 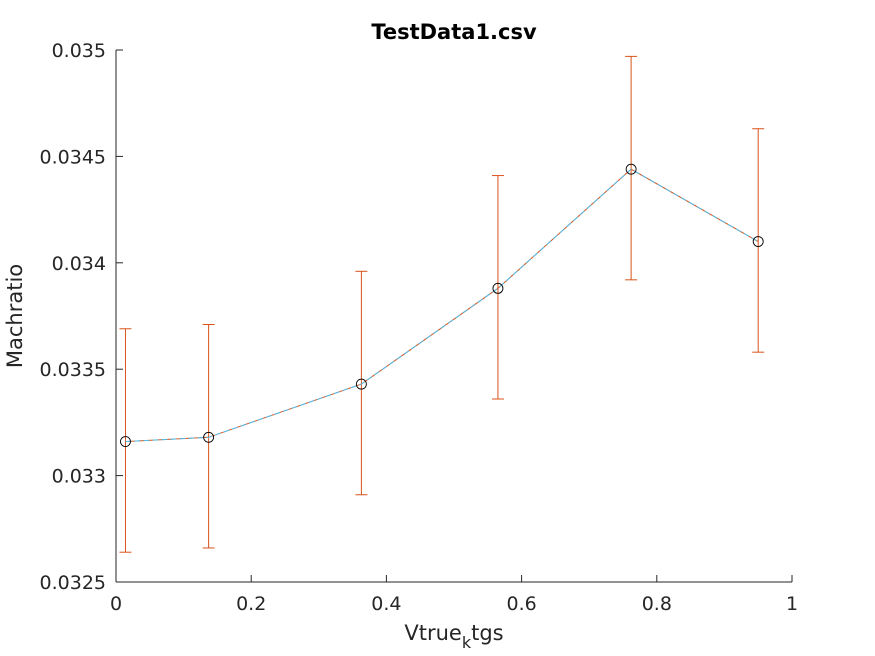 I want to click on x-ticks: 0 0.2 0.4 0.6 0.8 1, so click(x=454, y=595).